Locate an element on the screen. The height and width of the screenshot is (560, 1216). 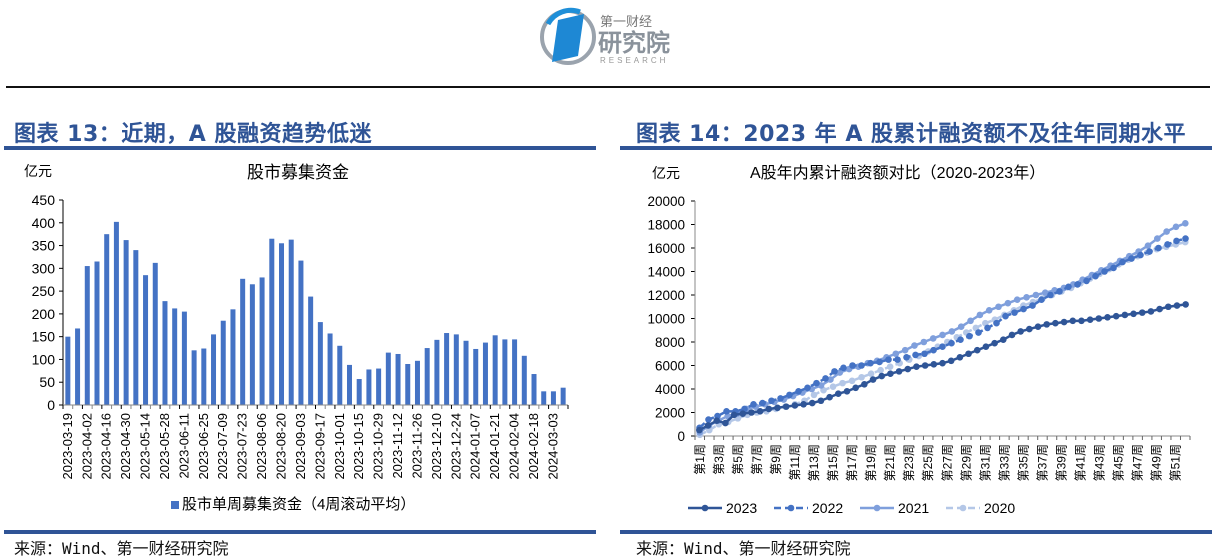
panel-title-left: 图表 13：近期，A 股融资趋势低迷 is located at coordinates (193, 134).